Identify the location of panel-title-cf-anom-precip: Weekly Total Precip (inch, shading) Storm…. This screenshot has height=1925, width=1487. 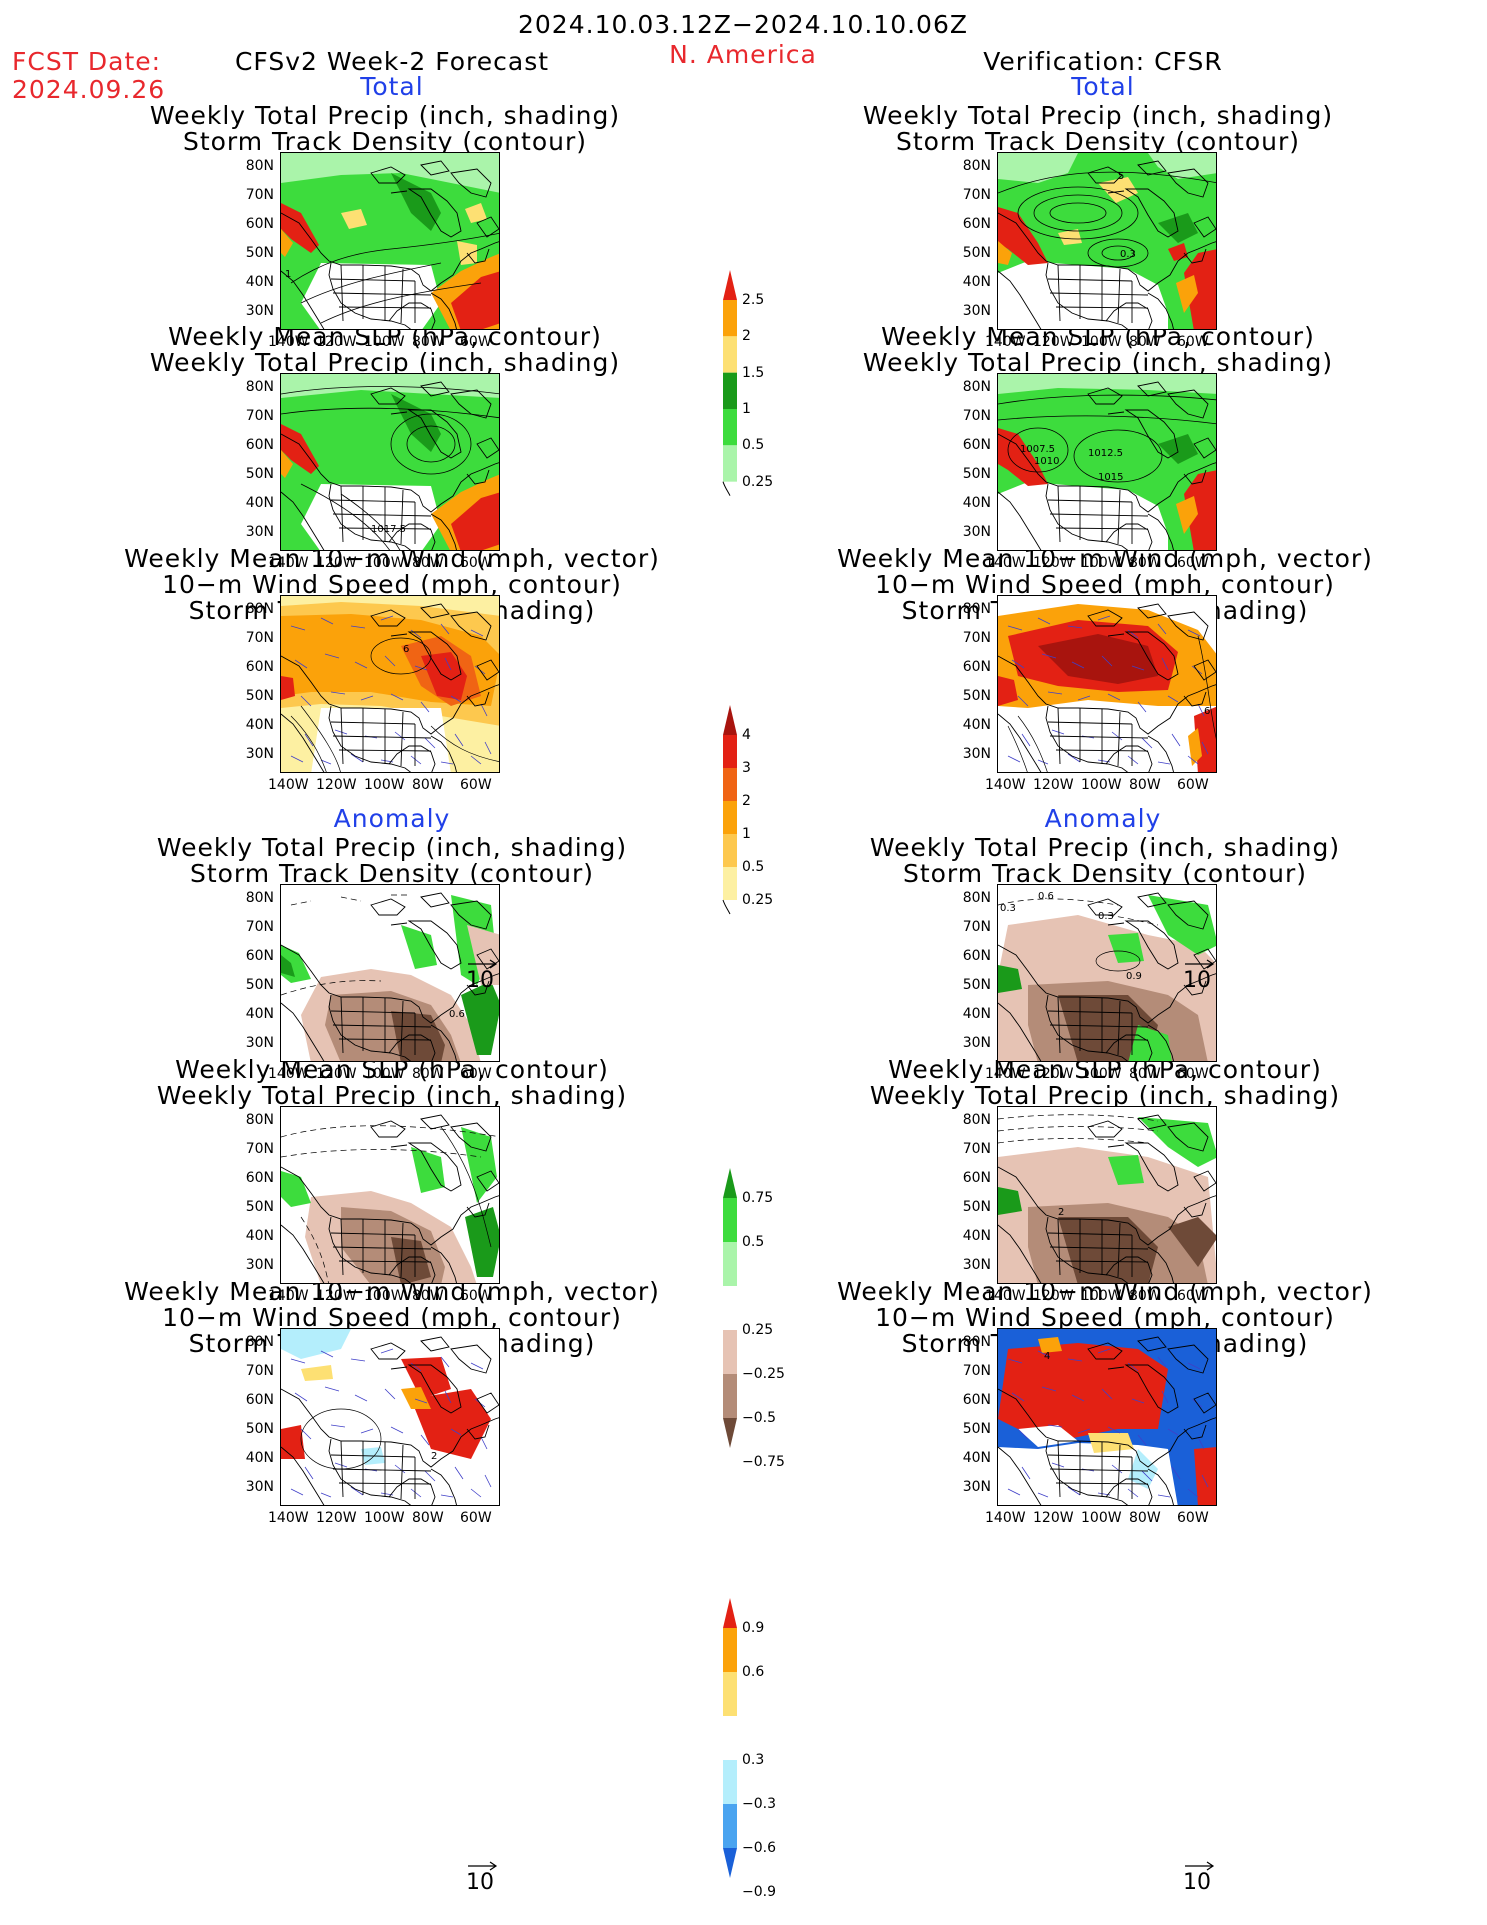
(1105, 860).